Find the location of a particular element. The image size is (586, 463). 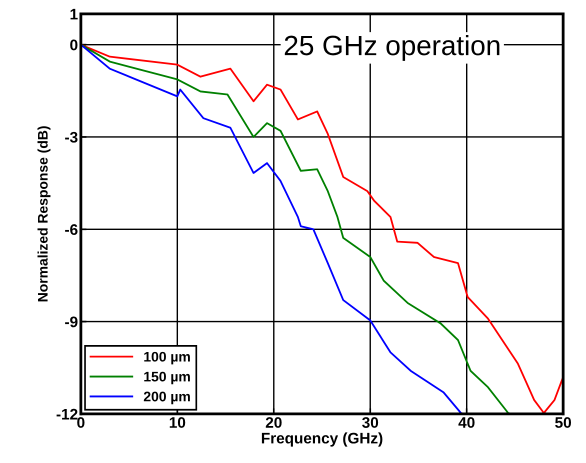

y-tick-label: -12 is located at coordinates (67, 414).